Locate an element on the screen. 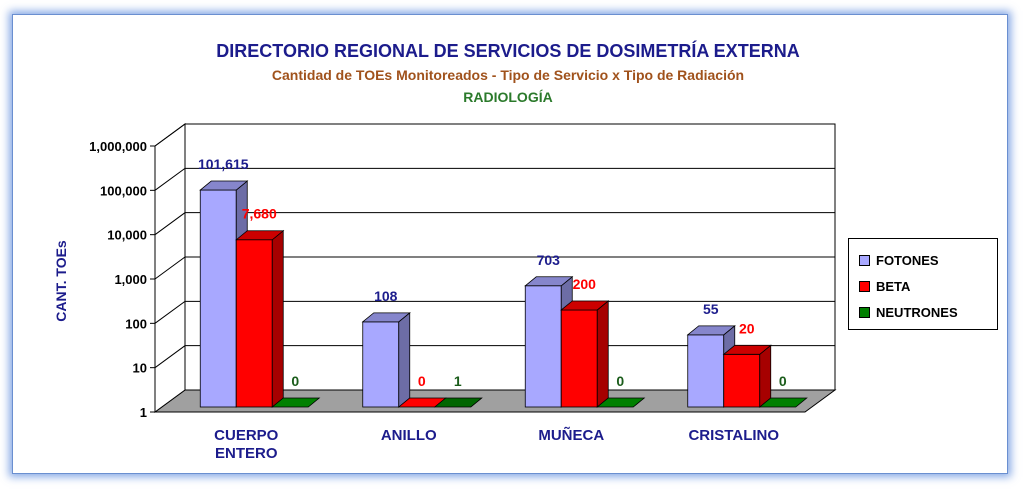 The height and width of the screenshot is (493, 1024). data-label-beta: 20 is located at coordinates (747, 328).